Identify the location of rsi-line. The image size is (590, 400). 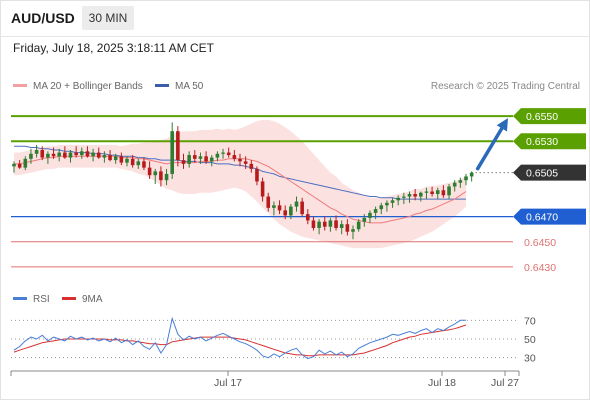
(239, 338).